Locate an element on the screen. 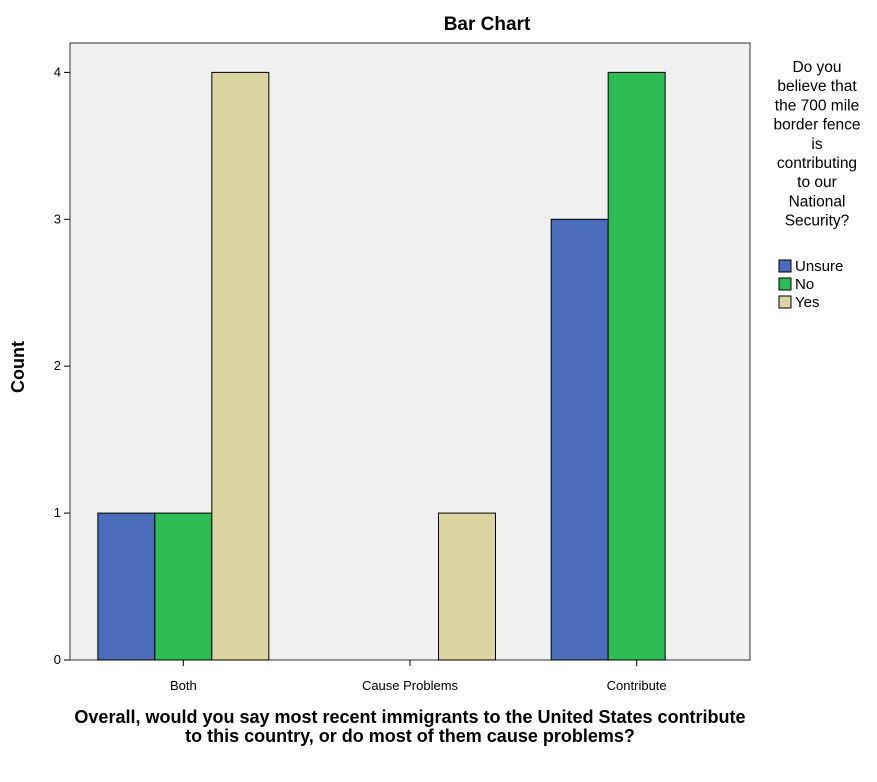  y-tick-label: 0 is located at coordinates (57, 659).